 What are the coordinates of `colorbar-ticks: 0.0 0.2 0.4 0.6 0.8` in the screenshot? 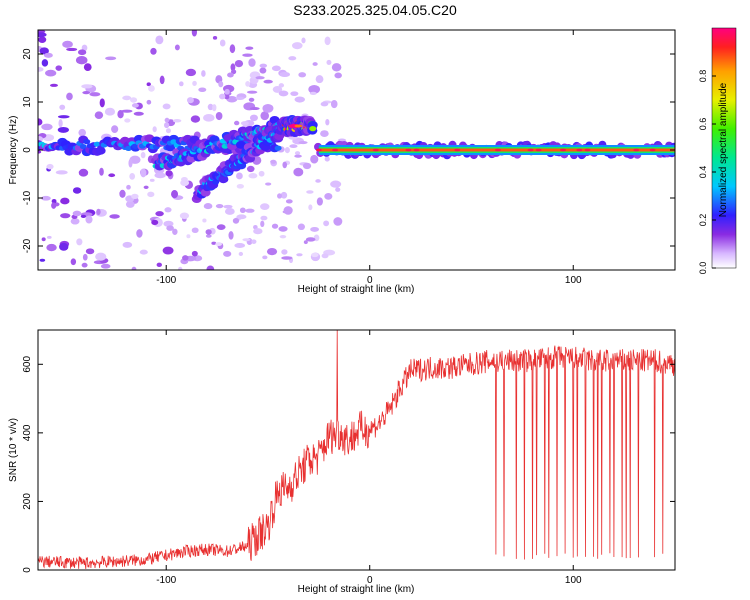 It's located at (707, 172).